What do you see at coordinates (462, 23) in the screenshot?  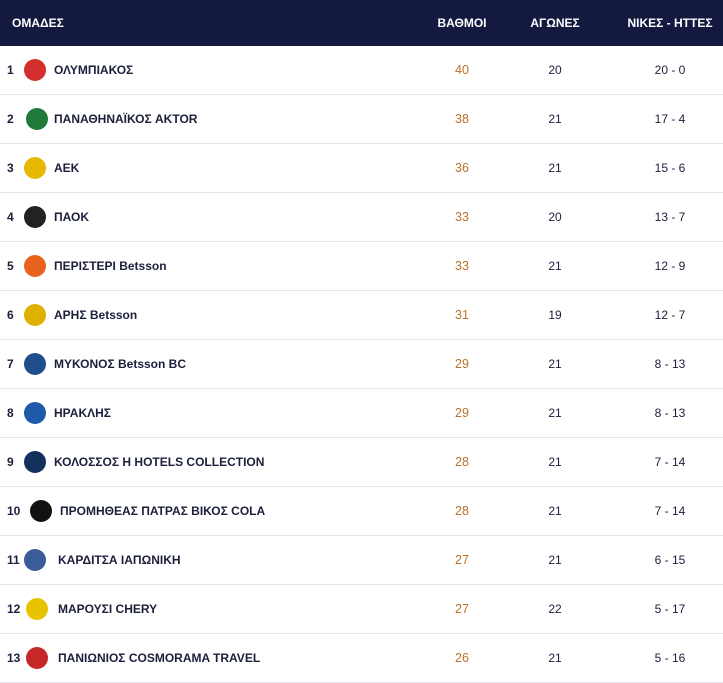 I see `header-points: ΒΑΘΜΟΙ` at bounding box center [462, 23].